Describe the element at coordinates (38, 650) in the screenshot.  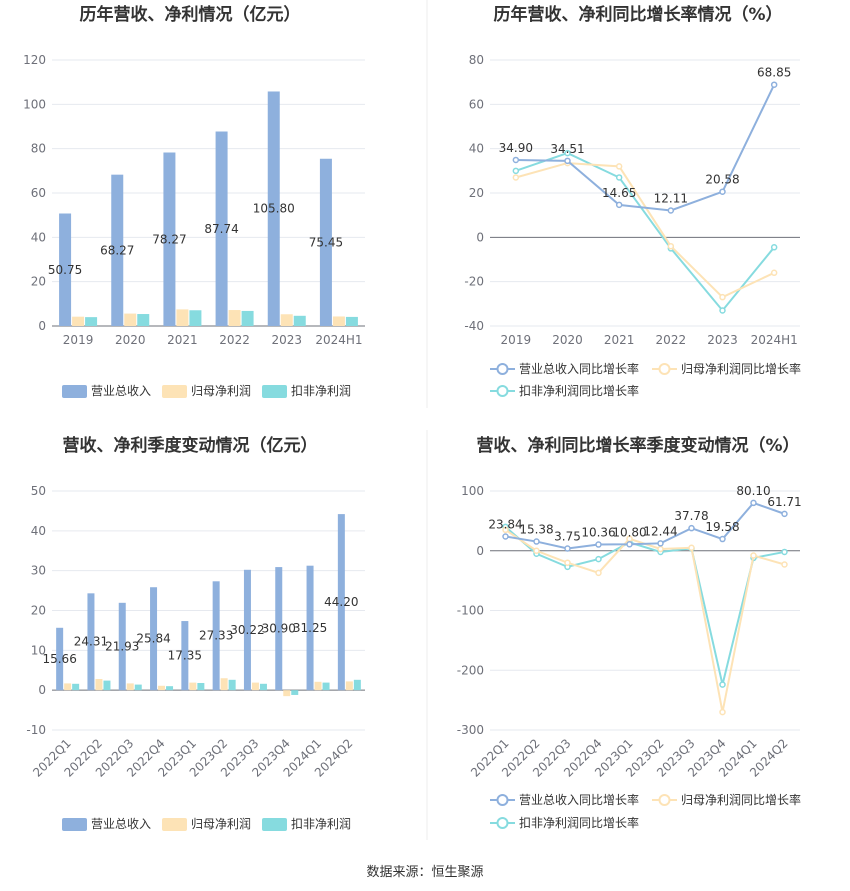
I see `y-tick-label: 10` at that location.